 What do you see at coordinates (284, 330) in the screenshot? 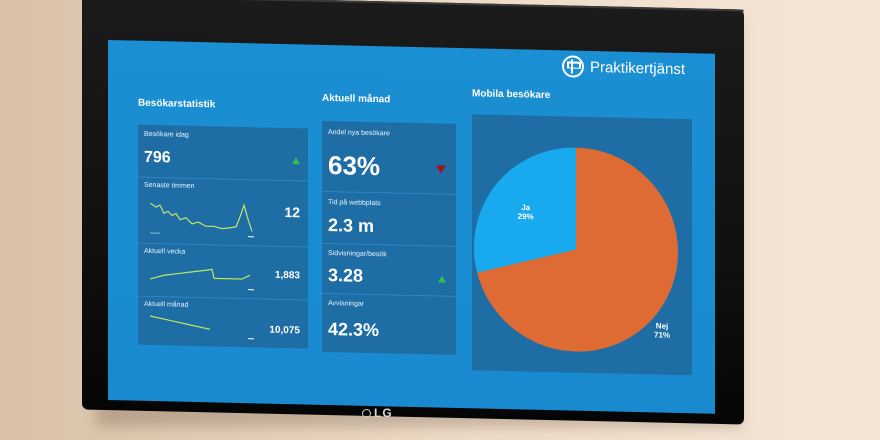
I see `stat-value-month: 10,075` at bounding box center [284, 330].